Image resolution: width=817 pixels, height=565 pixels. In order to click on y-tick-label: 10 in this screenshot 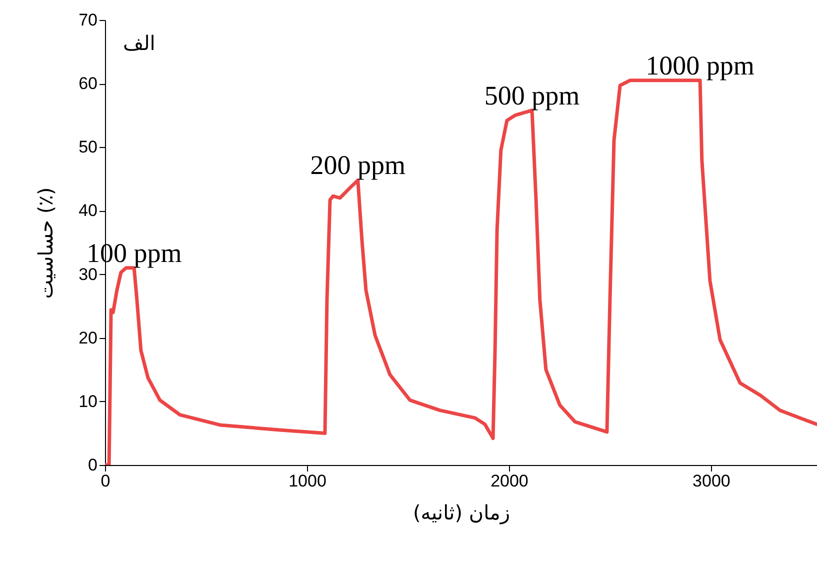, I will do `click(88, 401)`.